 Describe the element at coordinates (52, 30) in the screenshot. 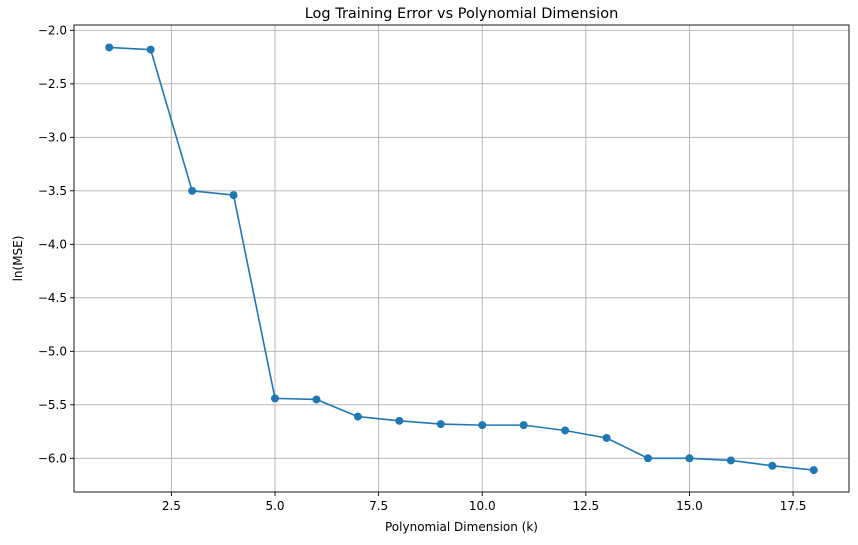

I see `y-tick-label: −2.0` at that location.